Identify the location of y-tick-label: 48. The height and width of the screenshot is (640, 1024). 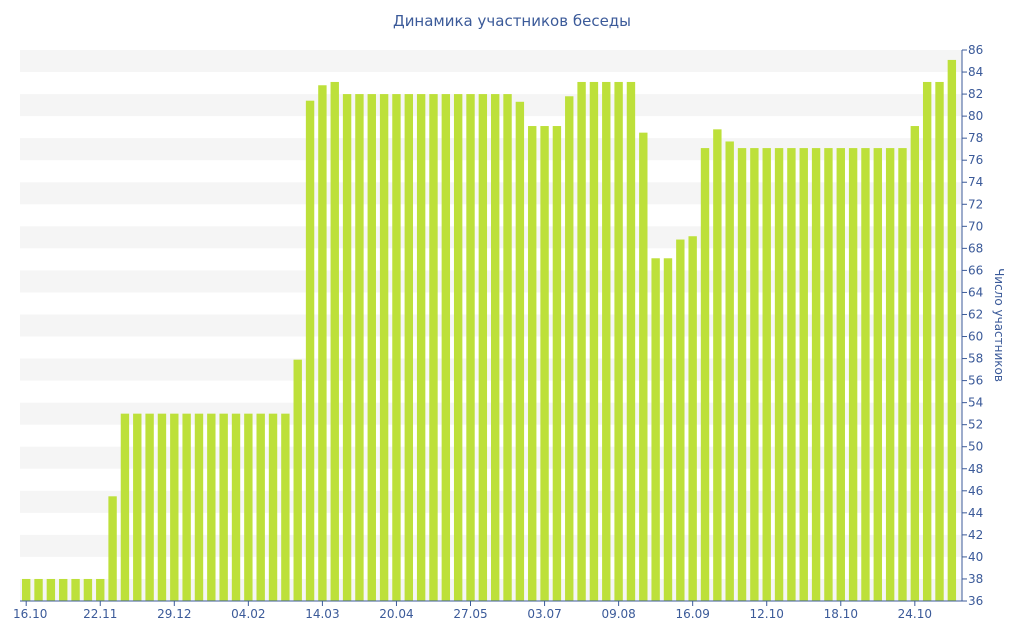
(975, 469).